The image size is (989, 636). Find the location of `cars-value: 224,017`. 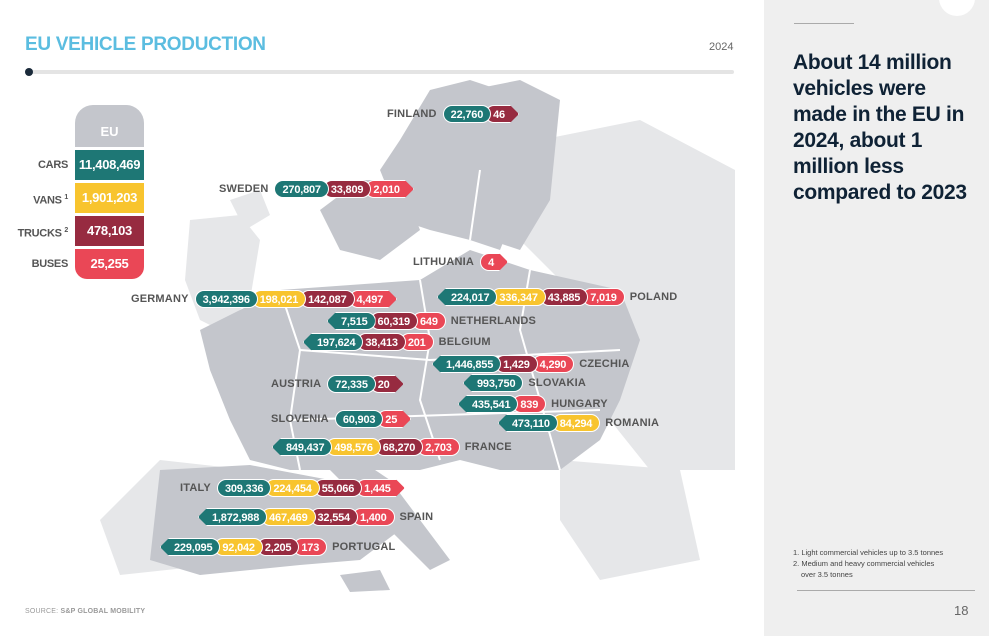

cars-value: 224,017 is located at coordinates (467, 297).